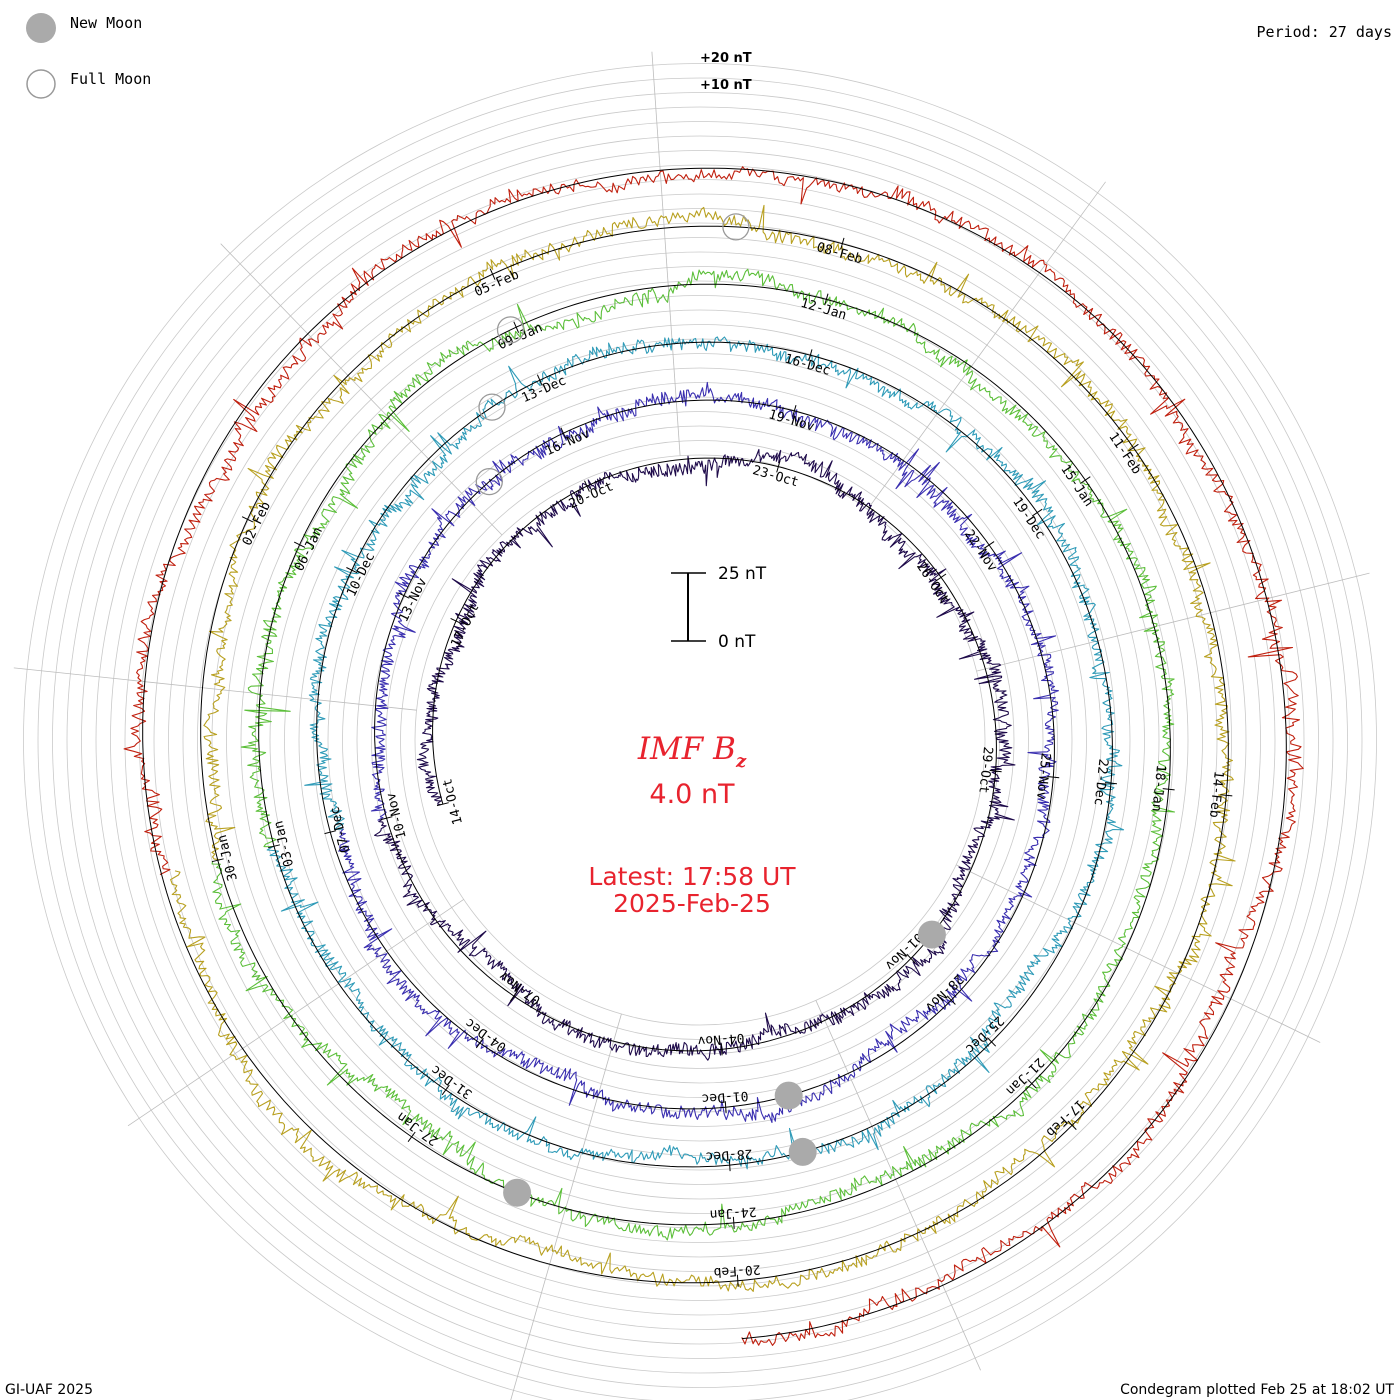 This screenshot has height=1400, width=1400. Describe the element at coordinates (737, 1270) in the screenshot. I see `date-tick-label: 20-Feb` at that location.